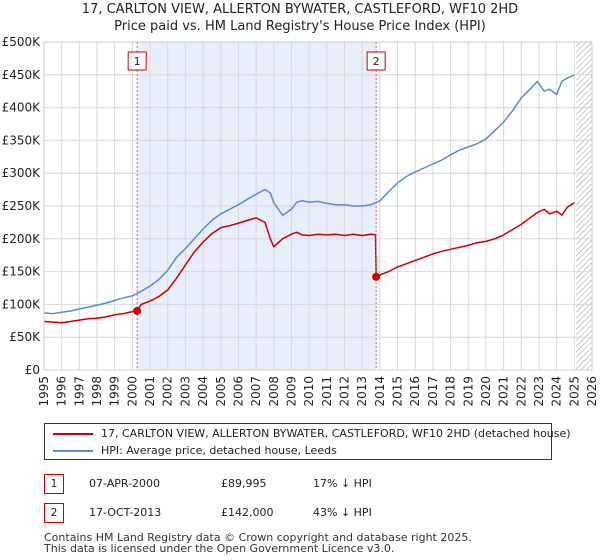 This screenshot has width=600, height=560. What do you see at coordinates (22, 108) in the screenshot?
I see `y-tick-label: £400K` at bounding box center [22, 108].